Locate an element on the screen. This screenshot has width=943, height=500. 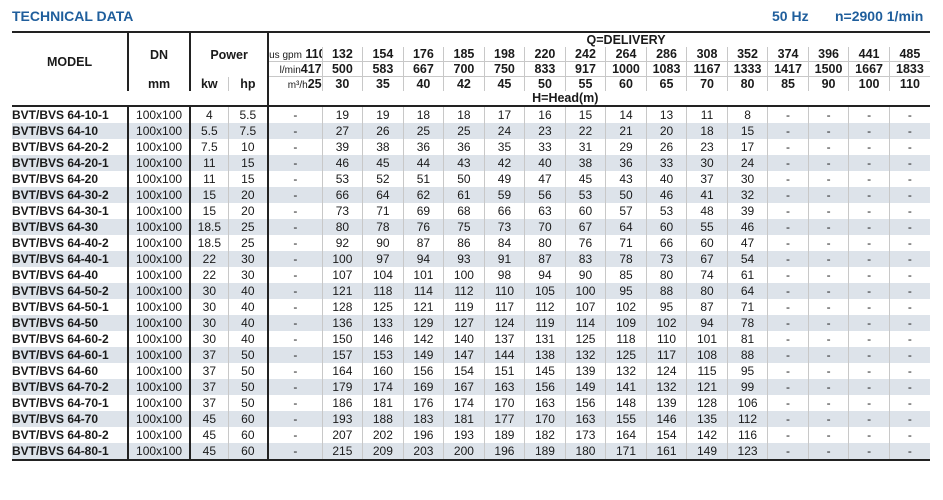
lmin-label: l/min is located at coordinates (290, 70).